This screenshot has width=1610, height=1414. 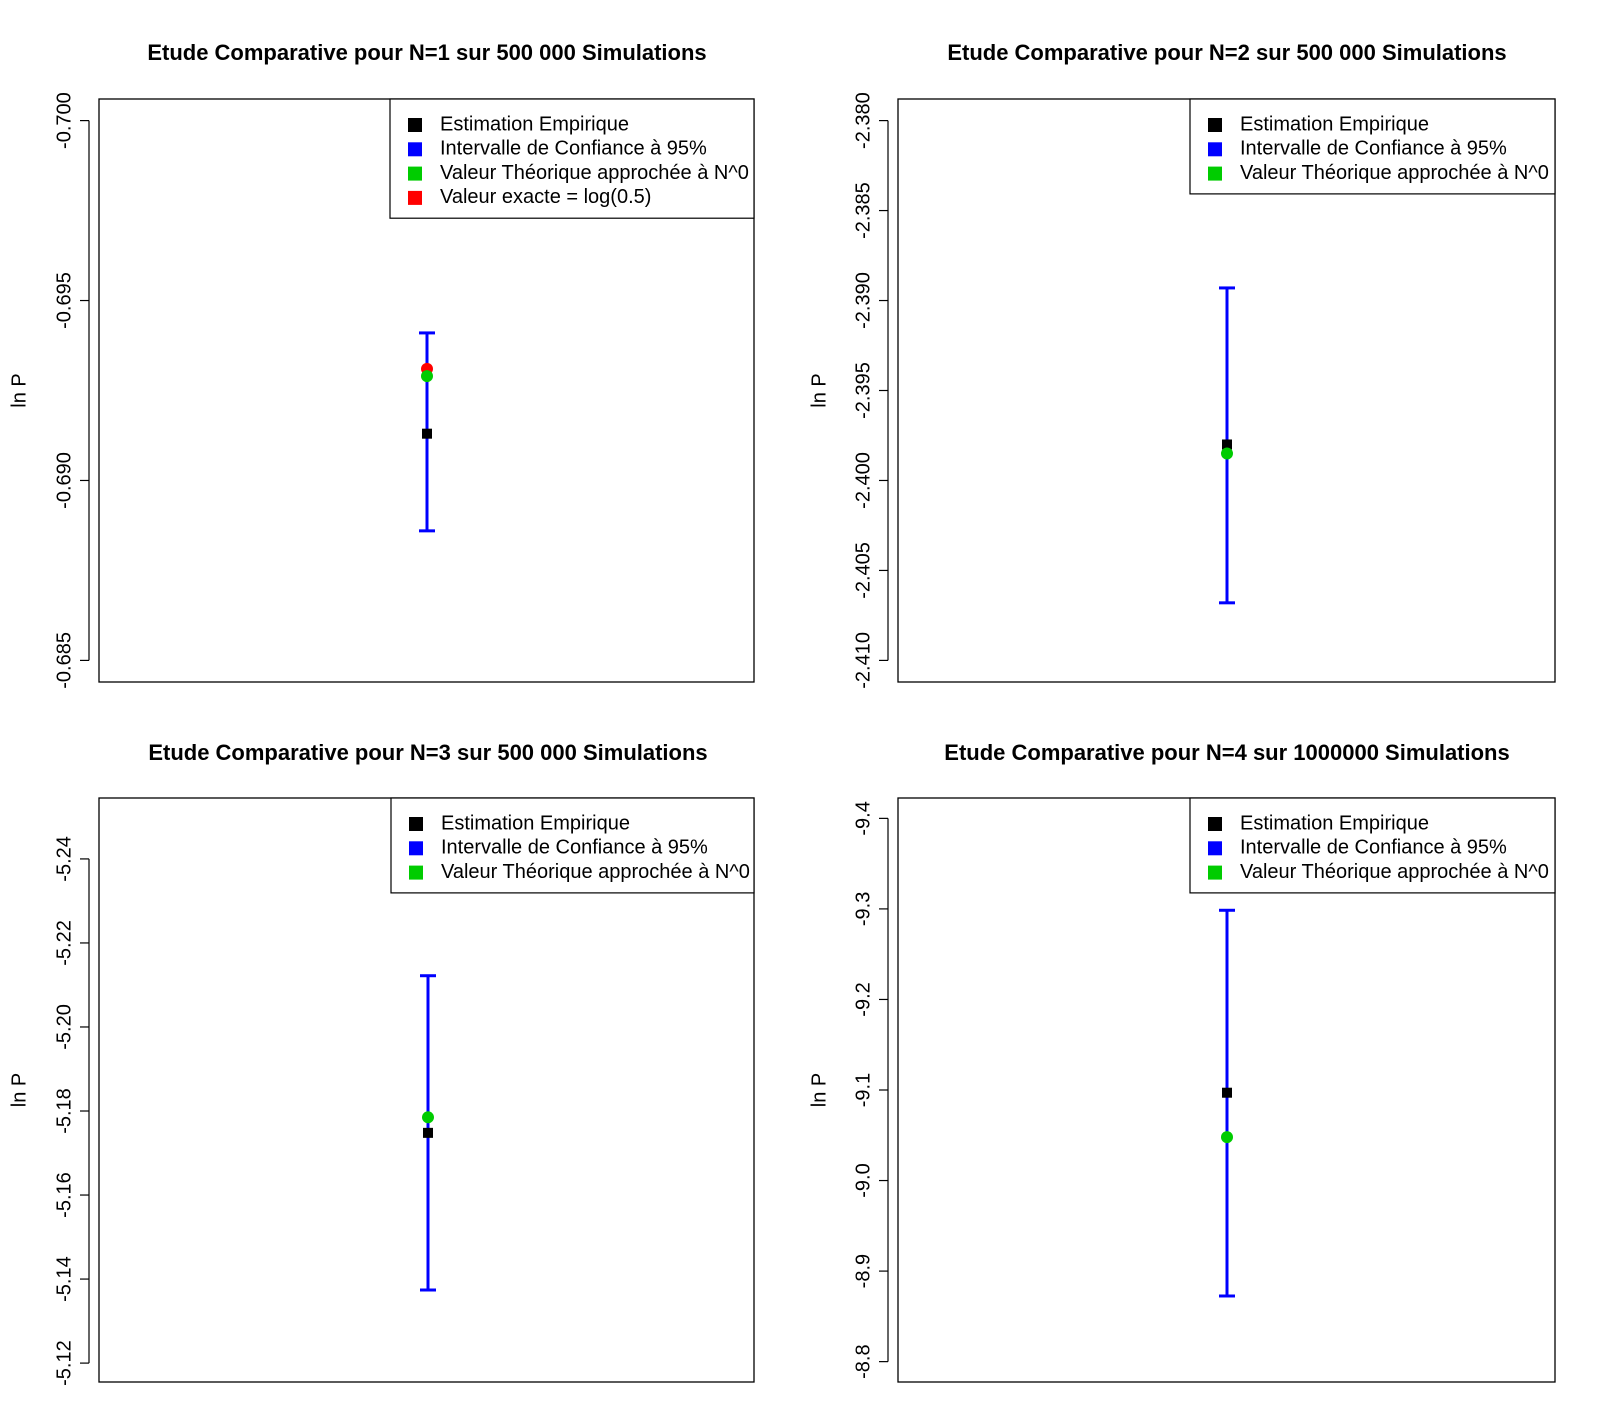 What do you see at coordinates (64, 120) in the screenshot?
I see `y-tick-label: -0.700` at bounding box center [64, 120].